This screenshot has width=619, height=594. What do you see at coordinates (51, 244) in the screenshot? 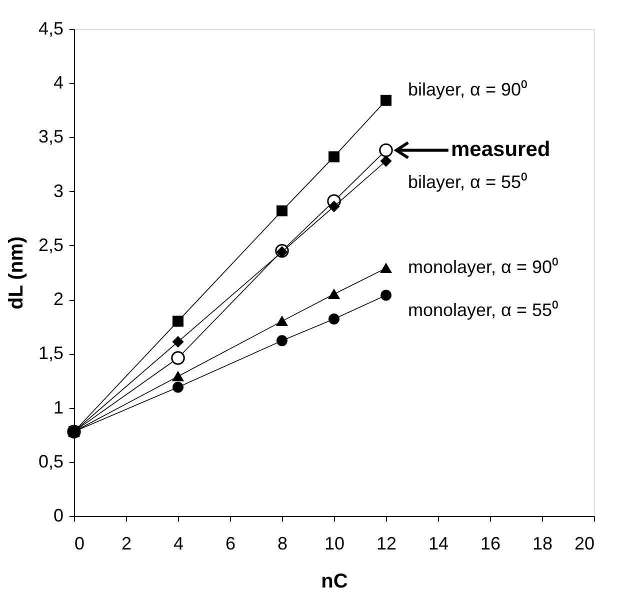
I see `y-tick-label: 2,5` at bounding box center [51, 244].